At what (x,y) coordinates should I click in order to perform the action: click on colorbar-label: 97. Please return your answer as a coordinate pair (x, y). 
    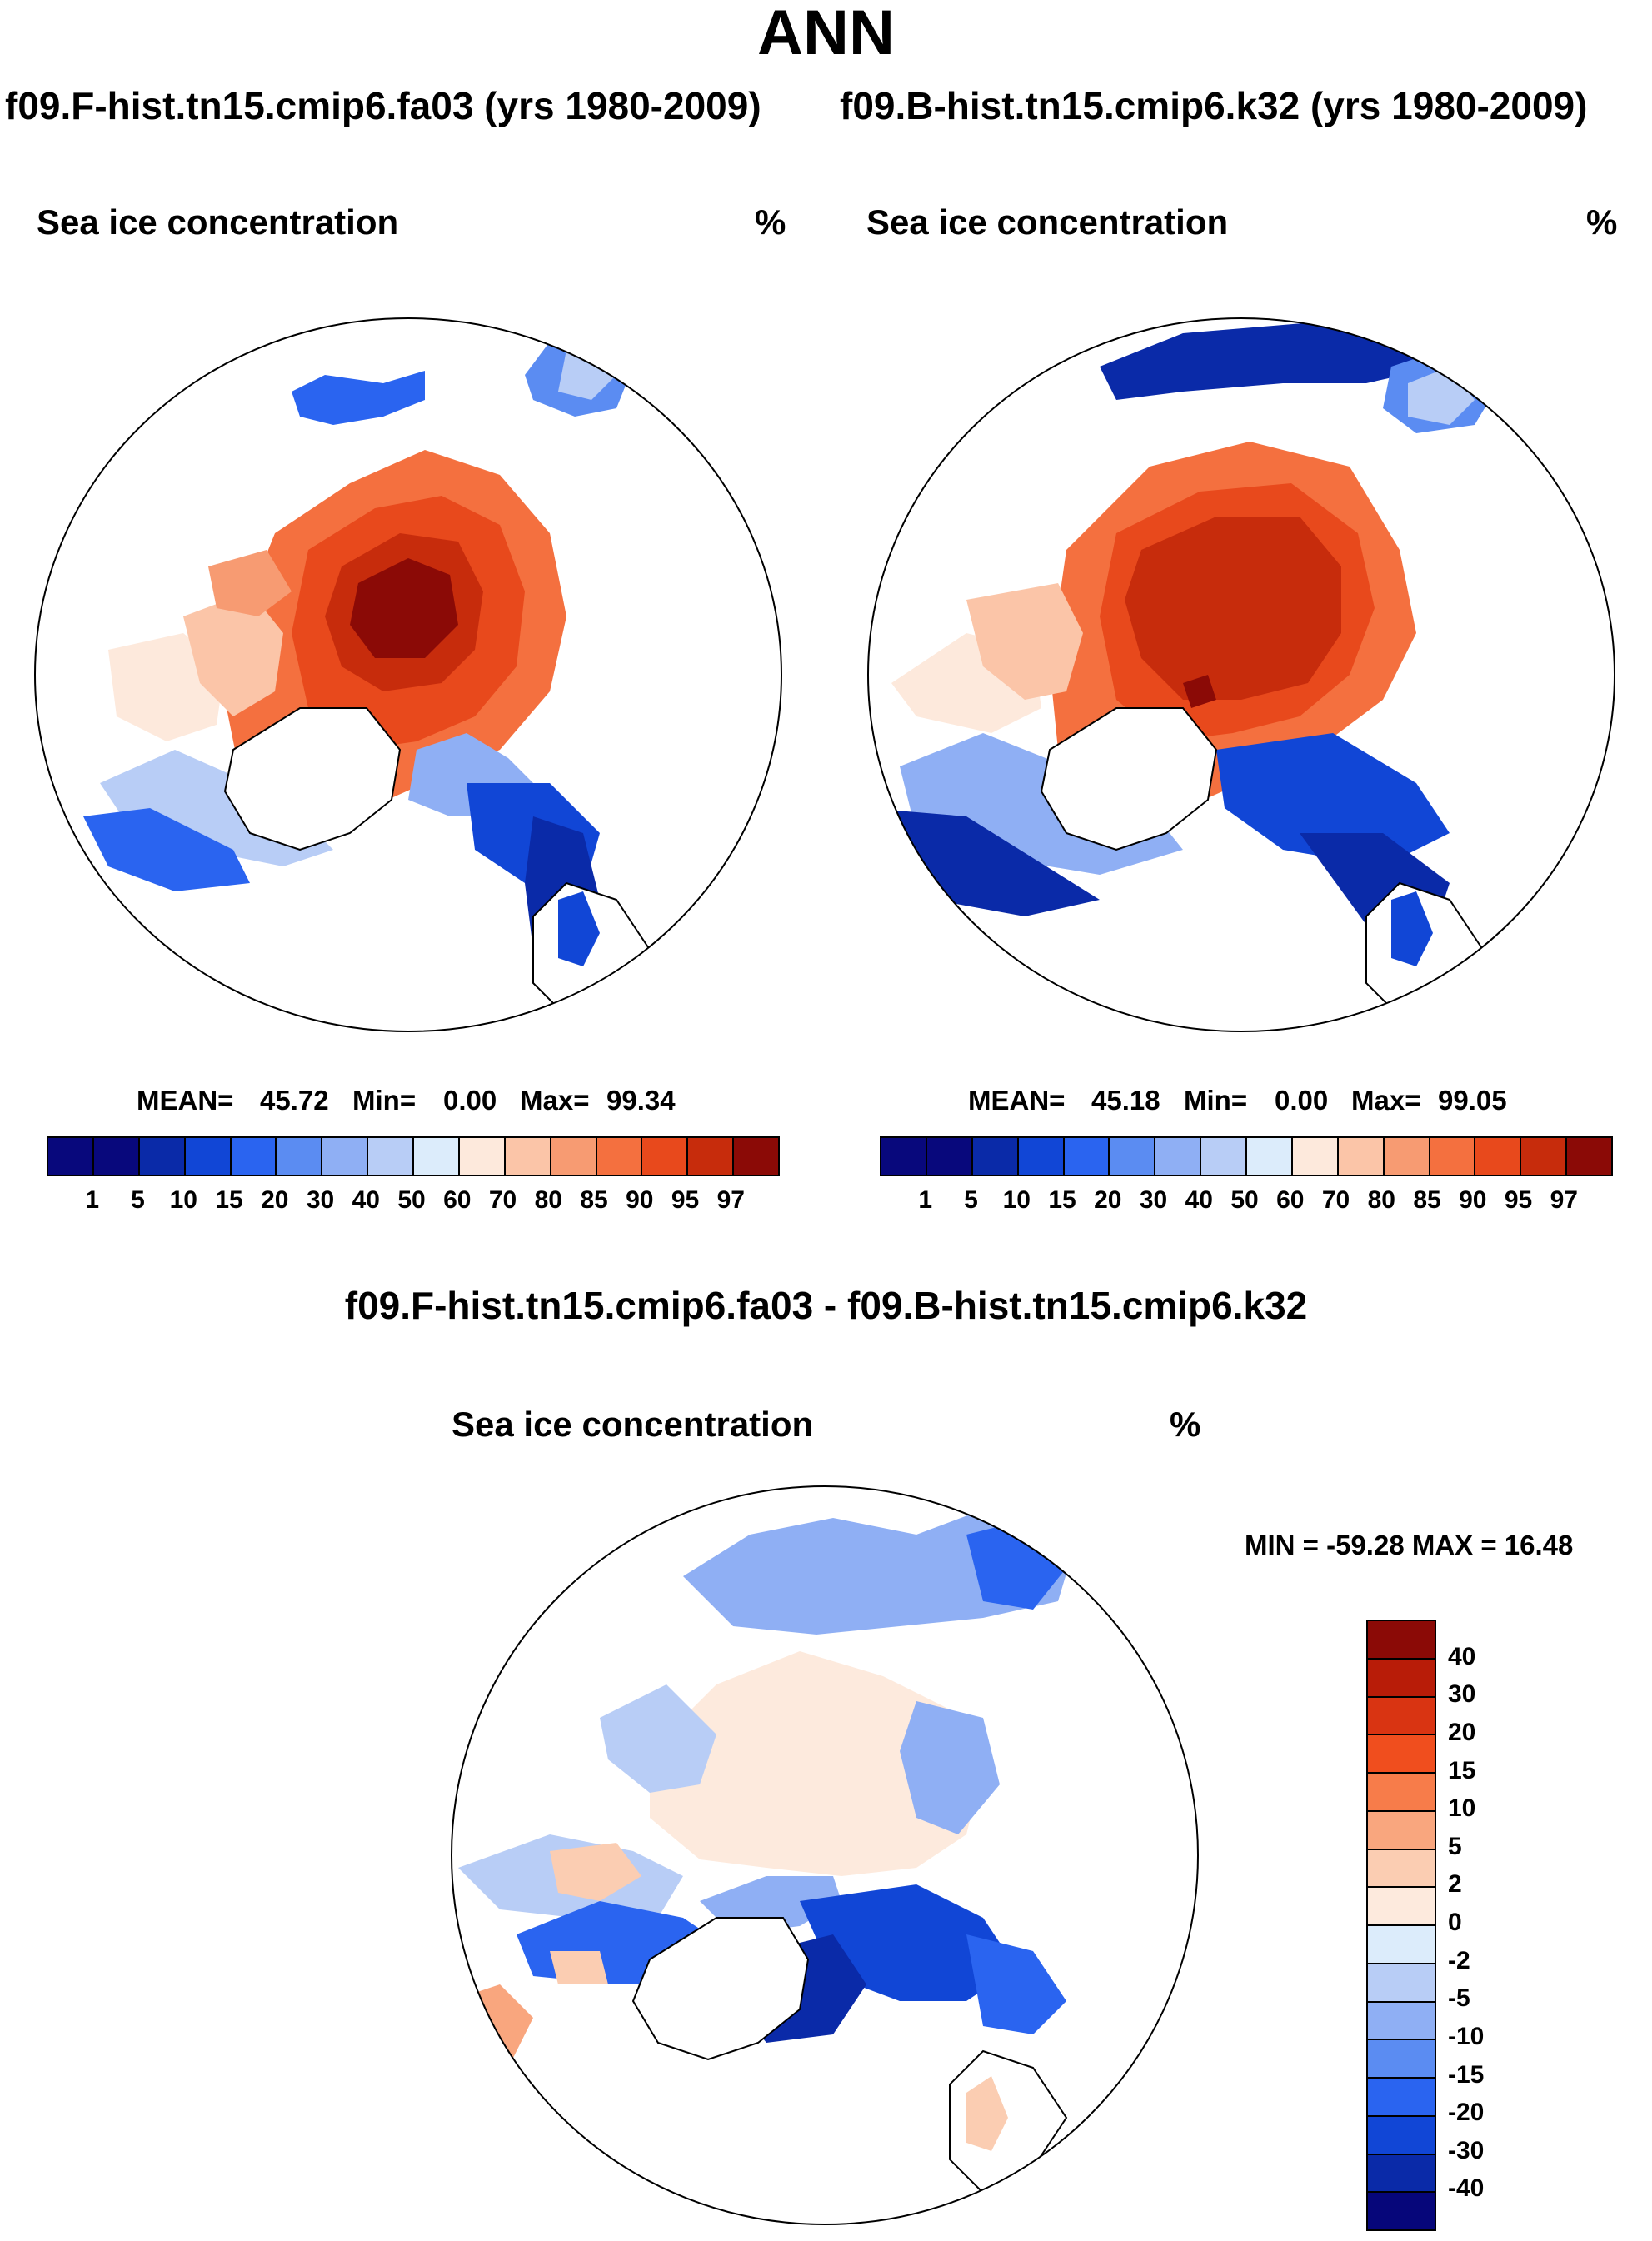
    Looking at the image, I should click on (1564, 1200).